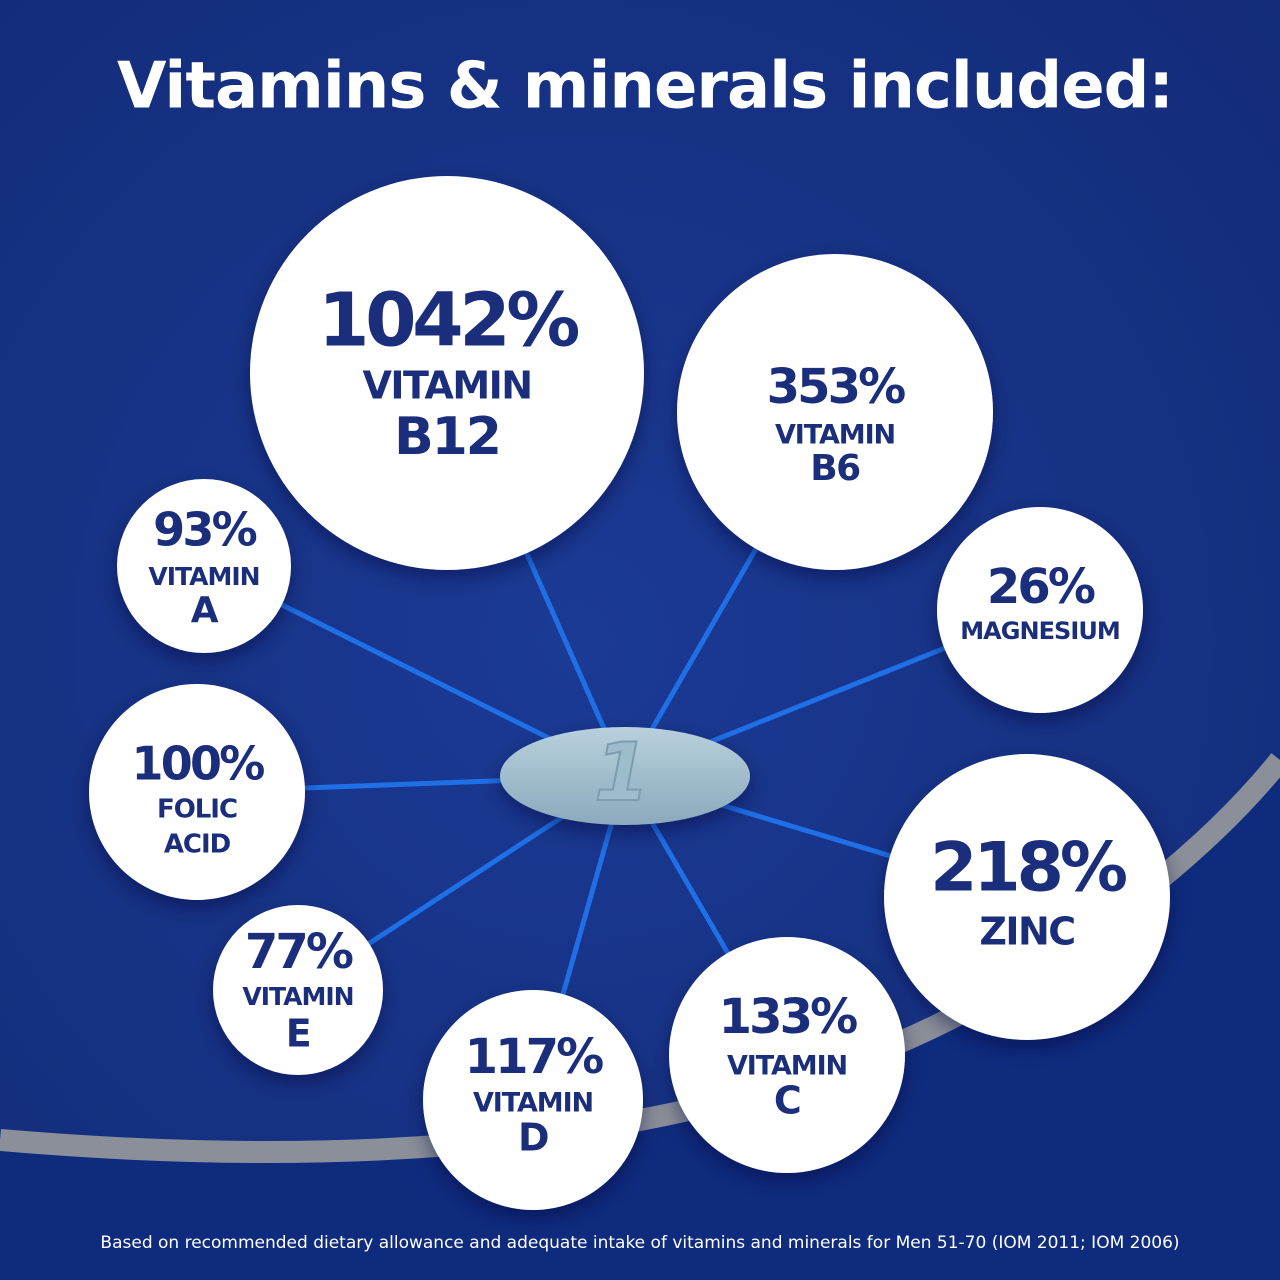  Describe the element at coordinates (299, 952) in the screenshot. I see `percent: 77%` at that location.